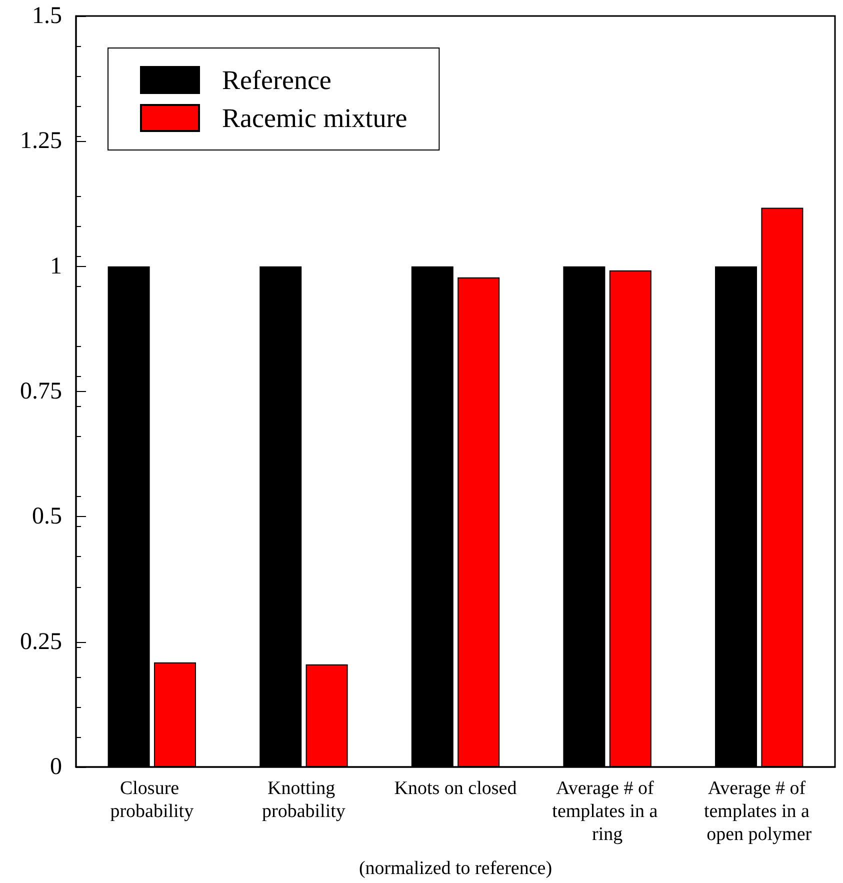 This screenshot has height=883, width=843. What do you see at coordinates (41, 141) in the screenshot?
I see `y-tick-label: 1.25` at bounding box center [41, 141].